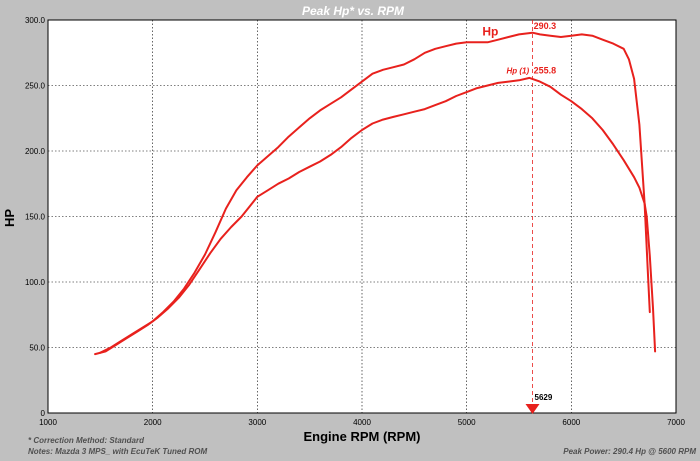 Image resolution: width=700 pixels, height=461 pixels. I want to click on series-label-hp-1: Hp (1), so click(517, 71).